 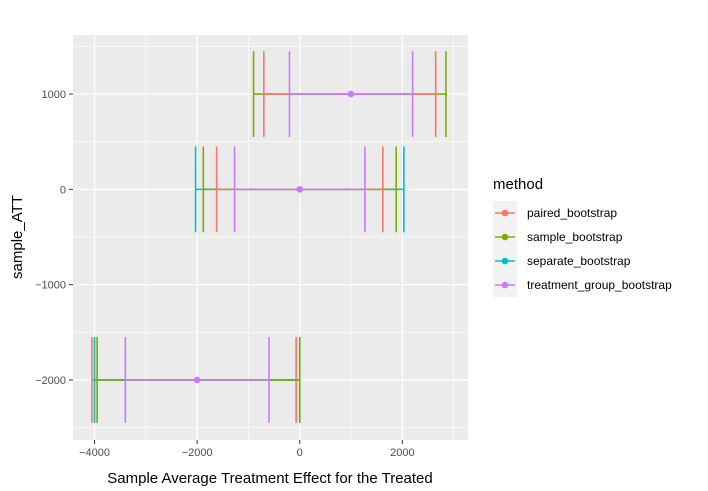 I want to click on legend-item-sample_bootstrap: sample_bootstrap, so click(x=558, y=237).